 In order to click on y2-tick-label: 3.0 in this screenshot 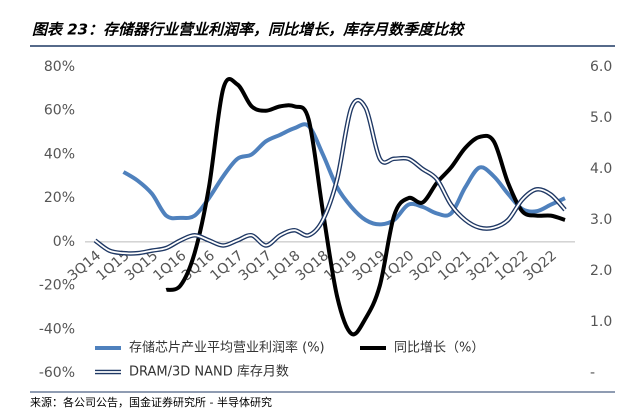, I will do `click(601, 220)`.